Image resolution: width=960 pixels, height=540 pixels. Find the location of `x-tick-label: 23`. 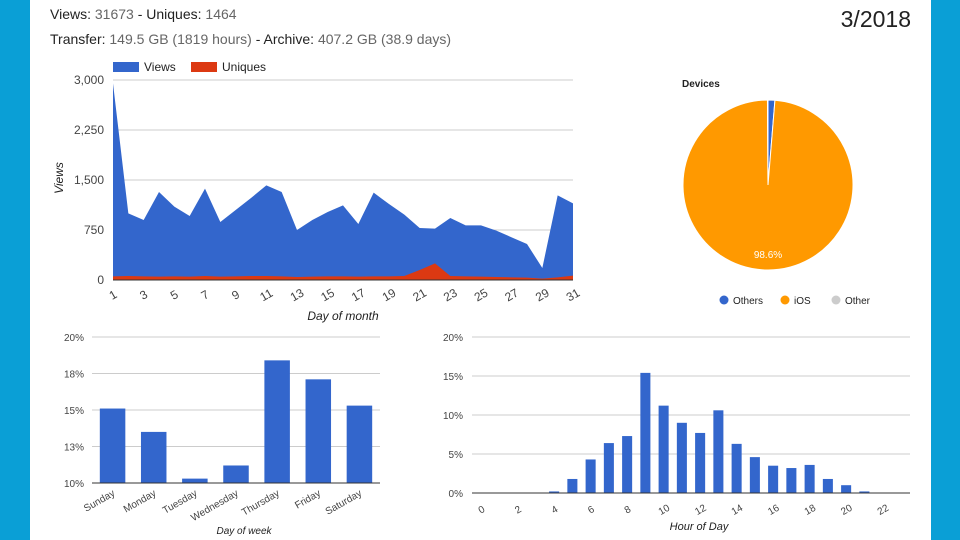

x-tick-label: 23 is located at coordinates (450, 294).